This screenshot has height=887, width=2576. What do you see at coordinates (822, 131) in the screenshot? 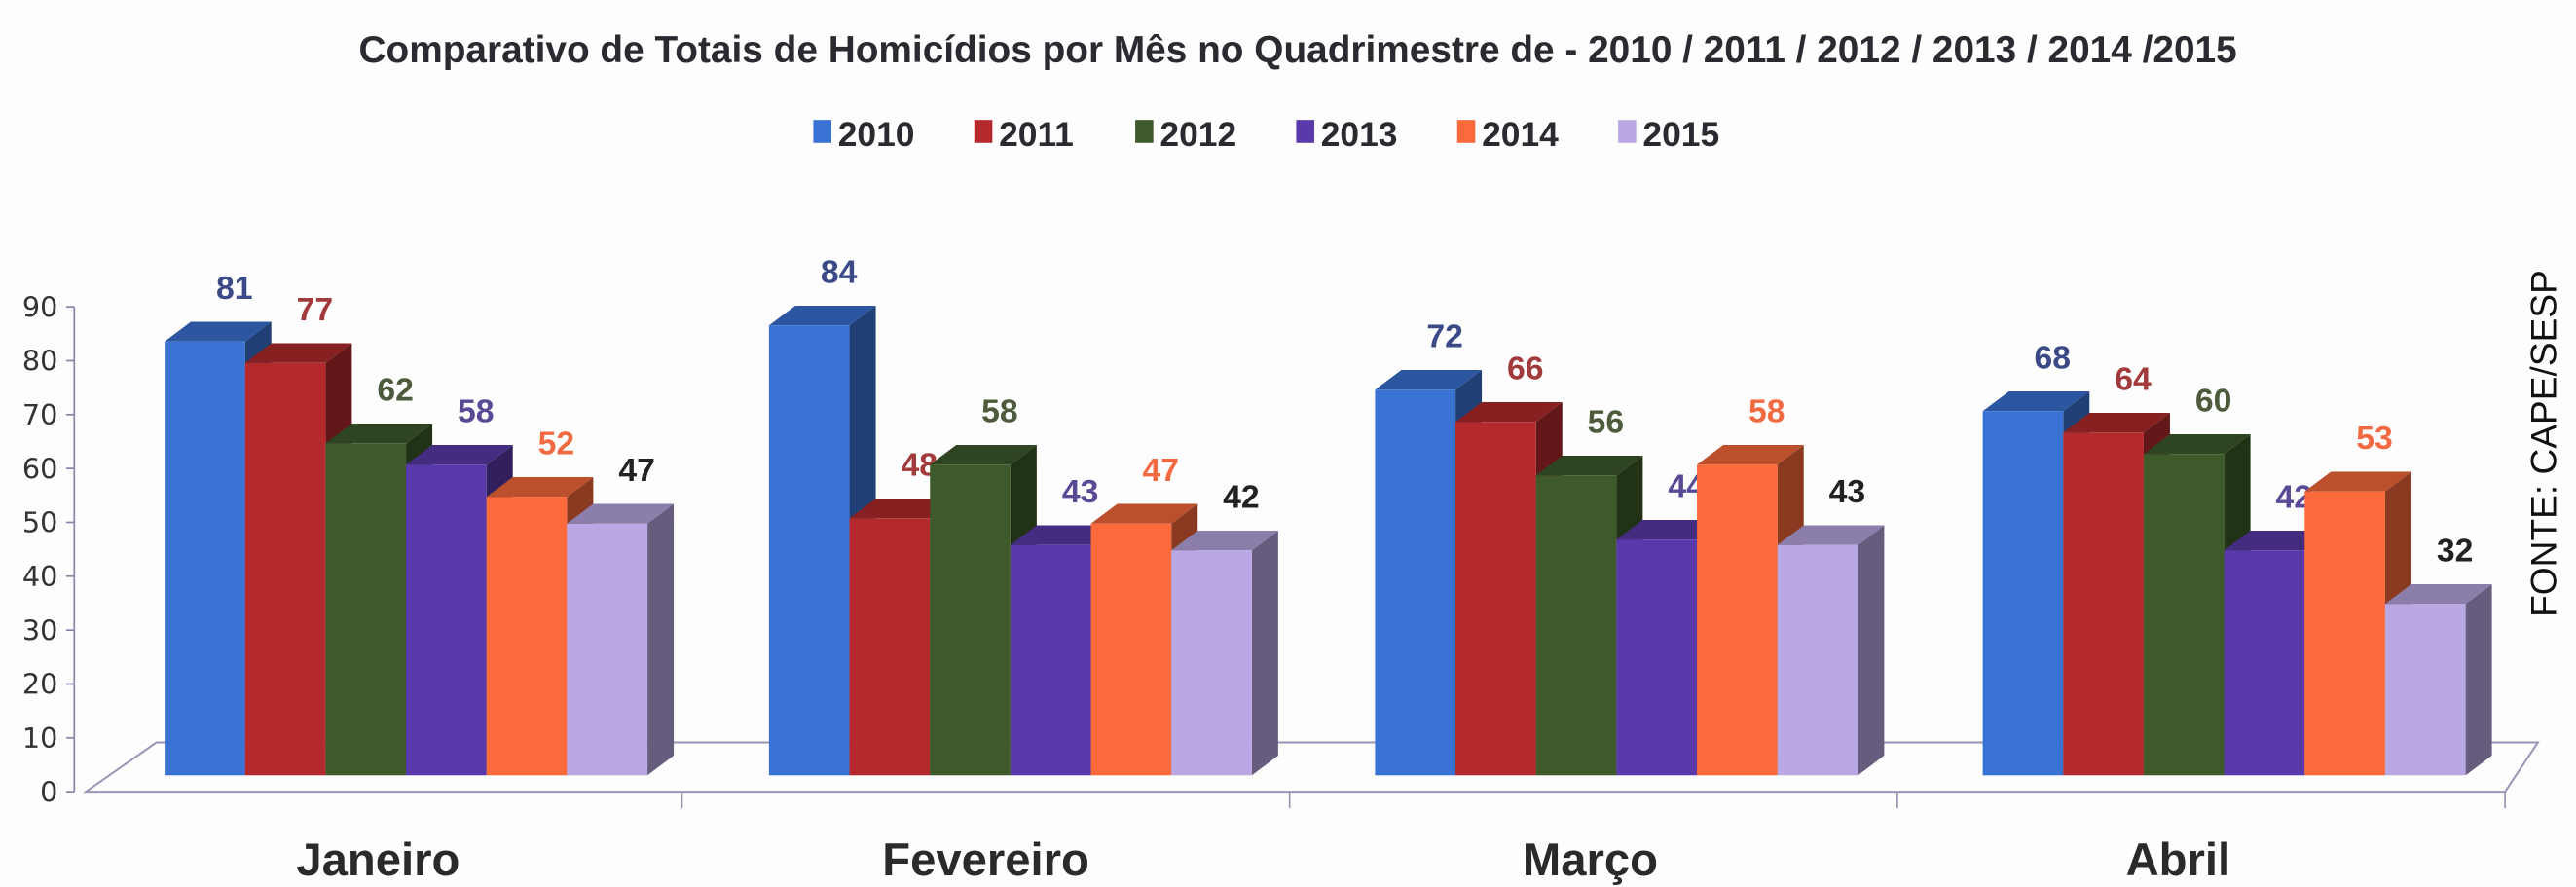
I see `legend-swatch-2010` at bounding box center [822, 131].